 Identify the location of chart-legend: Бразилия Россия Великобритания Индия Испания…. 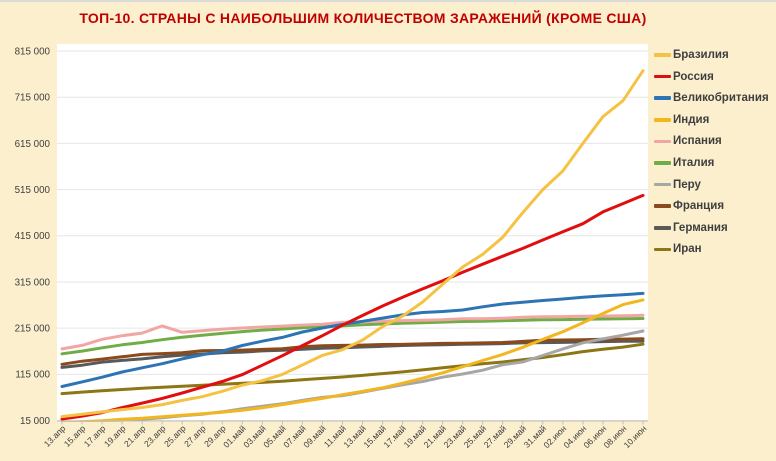
(711, 152).